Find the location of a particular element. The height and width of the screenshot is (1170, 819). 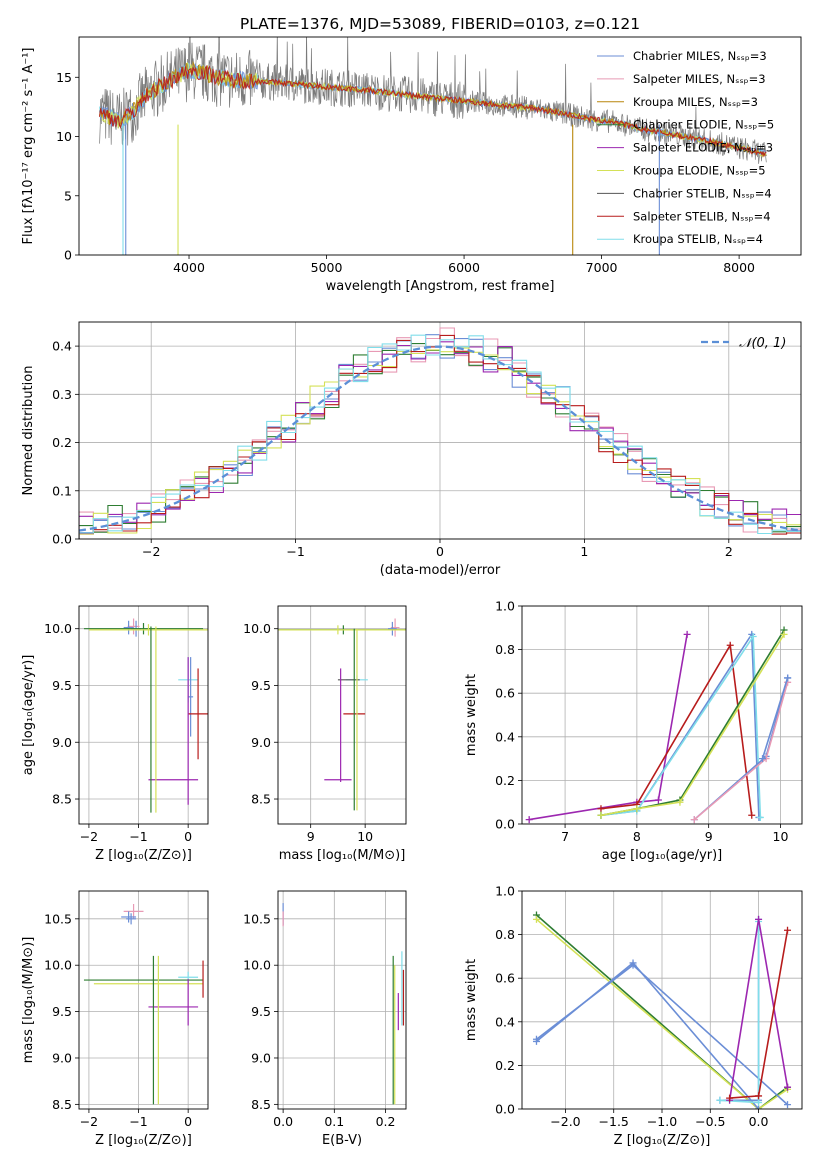

x-axis-label: mass [log₁₀(M/M⊙)] is located at coordinates (342, 855).